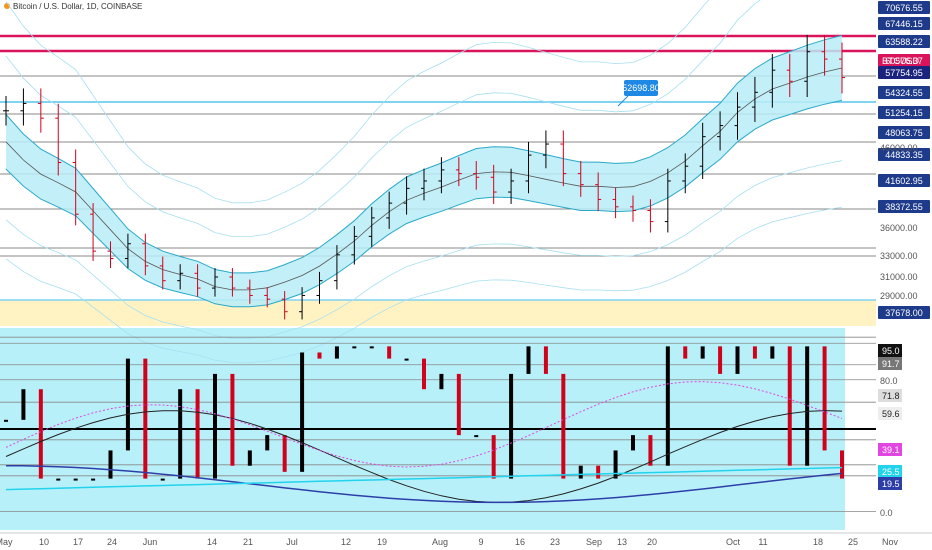 The height and width of the screenshot is (550, 932). What do you see at coordinates (440, 542) in the screenshot?
I see `x-tick-label: Aug` at bounding box center [440, 542].